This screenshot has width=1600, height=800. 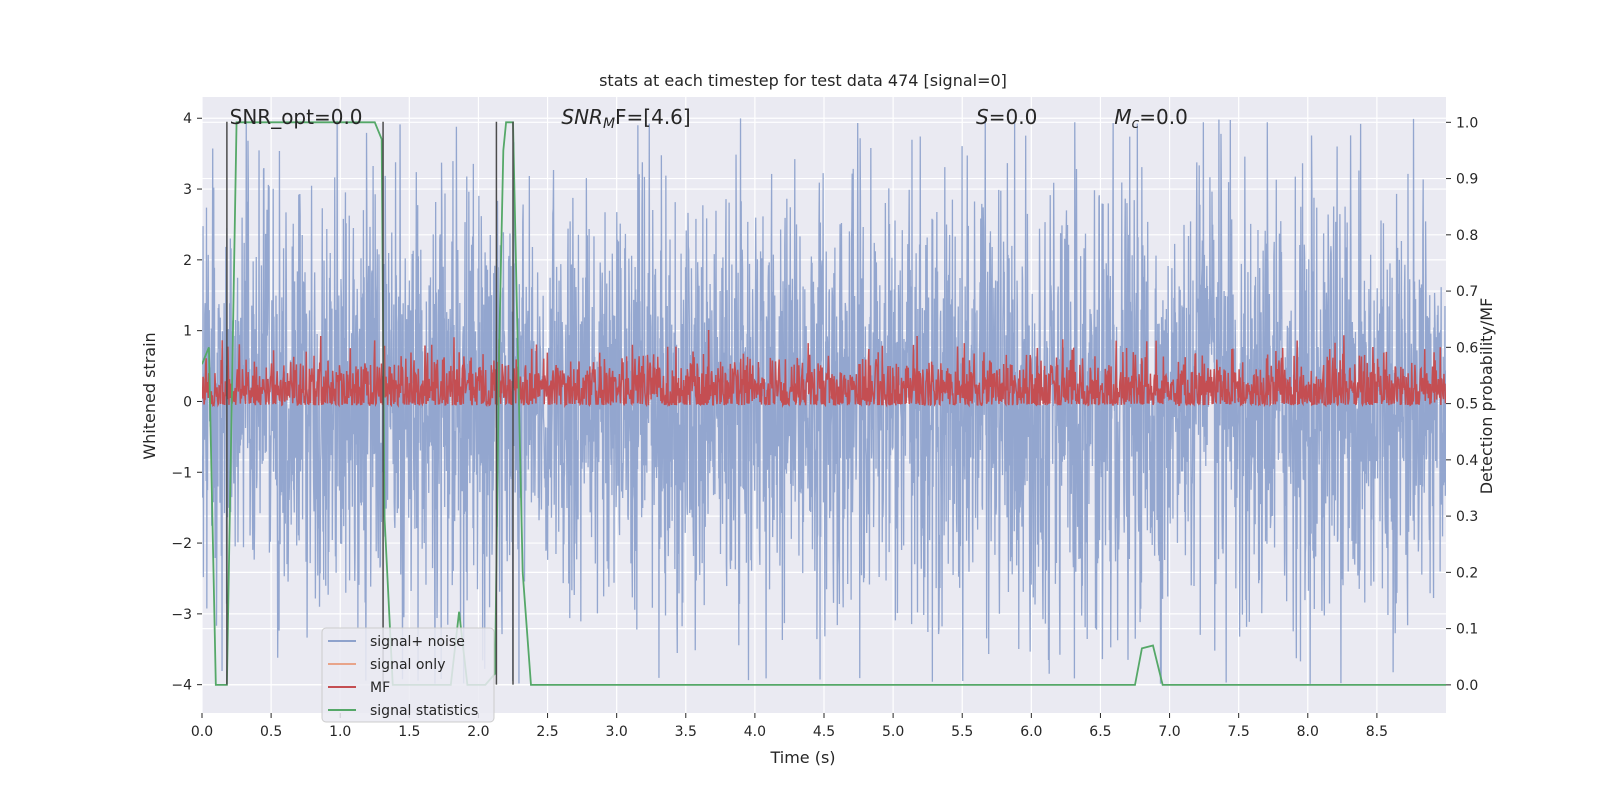 What do you see at coordinates (1467, 405) in the screenshot?
I see `y-right-tick-label: 0.5` at bounding box center [1467, 405].